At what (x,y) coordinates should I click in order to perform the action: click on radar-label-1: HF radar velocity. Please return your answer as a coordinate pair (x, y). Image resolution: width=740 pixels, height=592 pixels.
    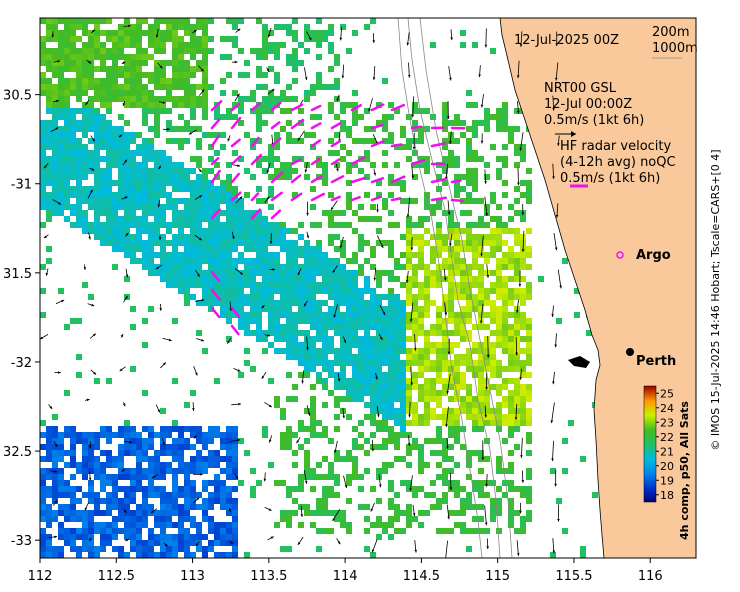
    Looking at the image, I should click on (616, 146).